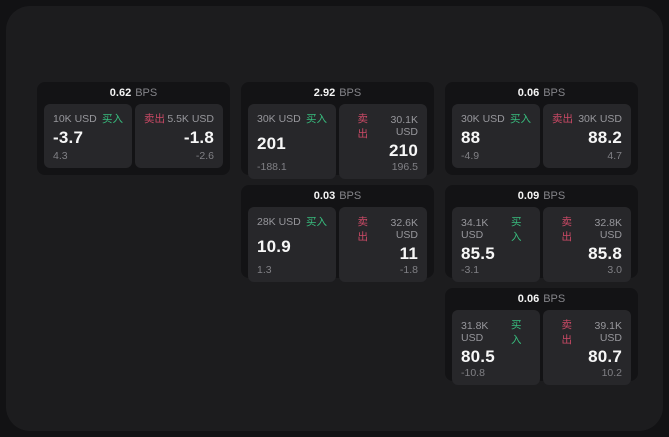  Describe the element at coordinates (605, 356) in the screenshot. I see `sell-price: 80.7` at that location.